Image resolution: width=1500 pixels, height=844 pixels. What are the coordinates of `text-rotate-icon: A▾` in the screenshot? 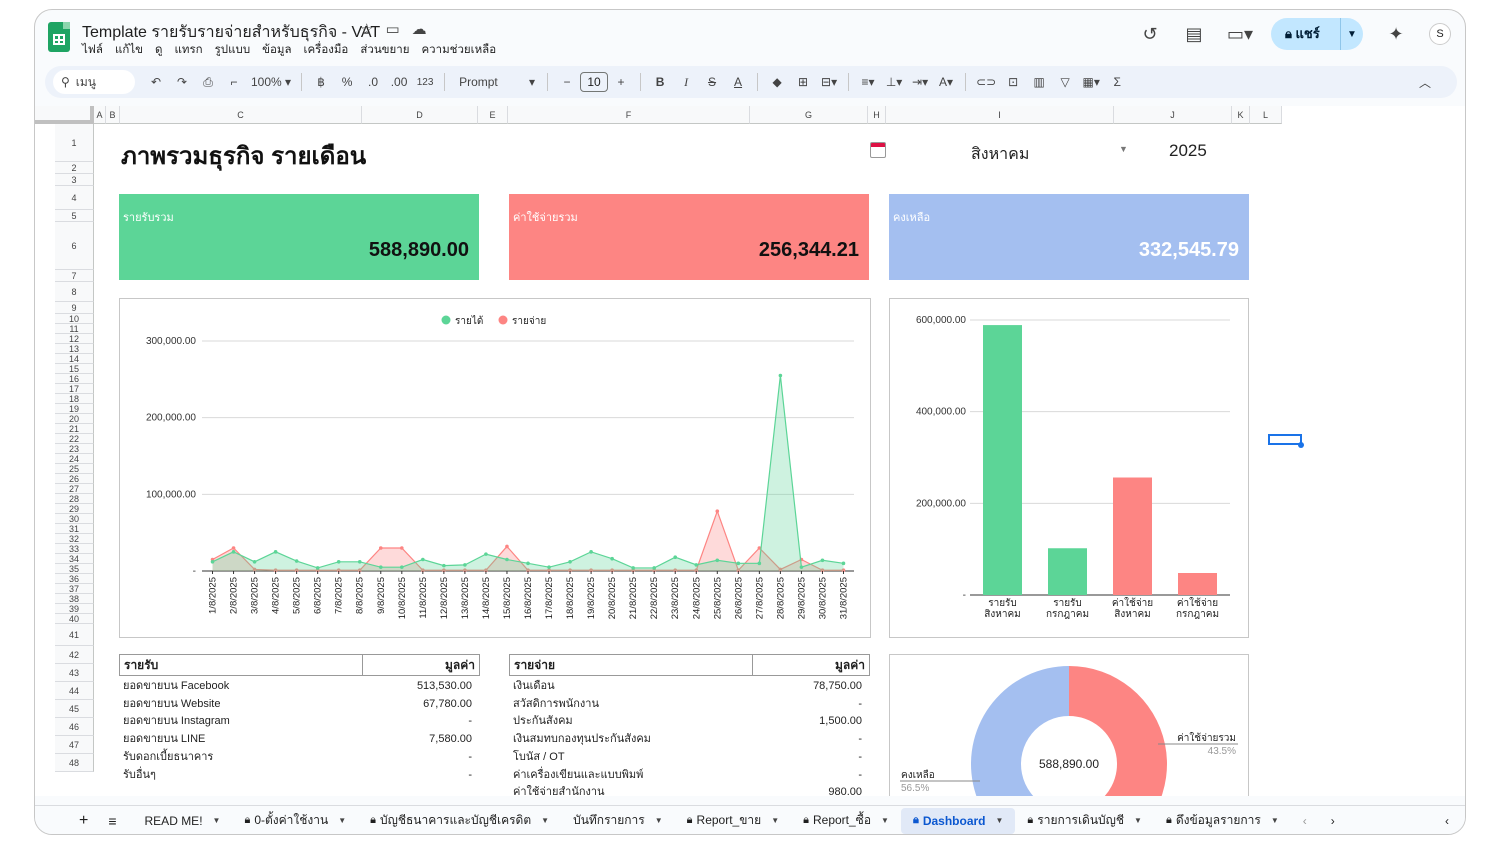 It's located at (946, 82).